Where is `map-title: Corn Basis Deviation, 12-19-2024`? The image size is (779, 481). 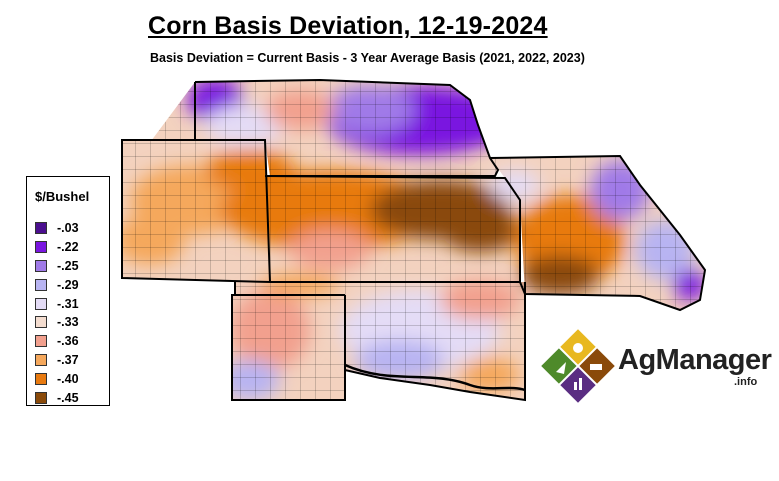 map-title: Corn Basis Deviation, 12-19-2024 is located at coordinates (348, 26).